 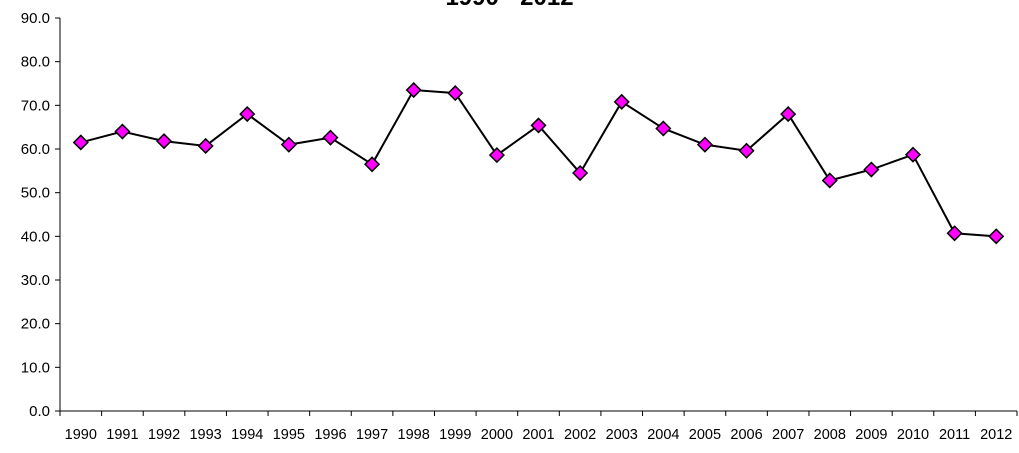 I want to click on x-tick-label: 1994, so click(x=247, y=435).